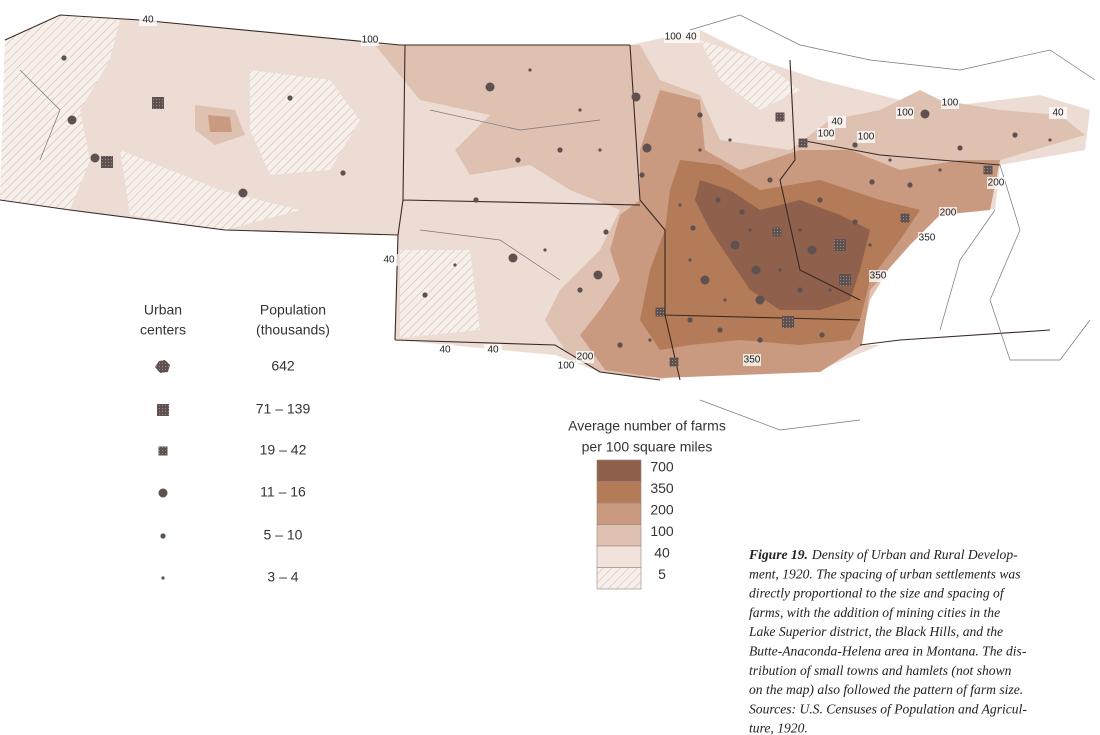  Describe the element at coordinates (163, 310) in the screenshot. I see `legend-header: Urban` at that location.